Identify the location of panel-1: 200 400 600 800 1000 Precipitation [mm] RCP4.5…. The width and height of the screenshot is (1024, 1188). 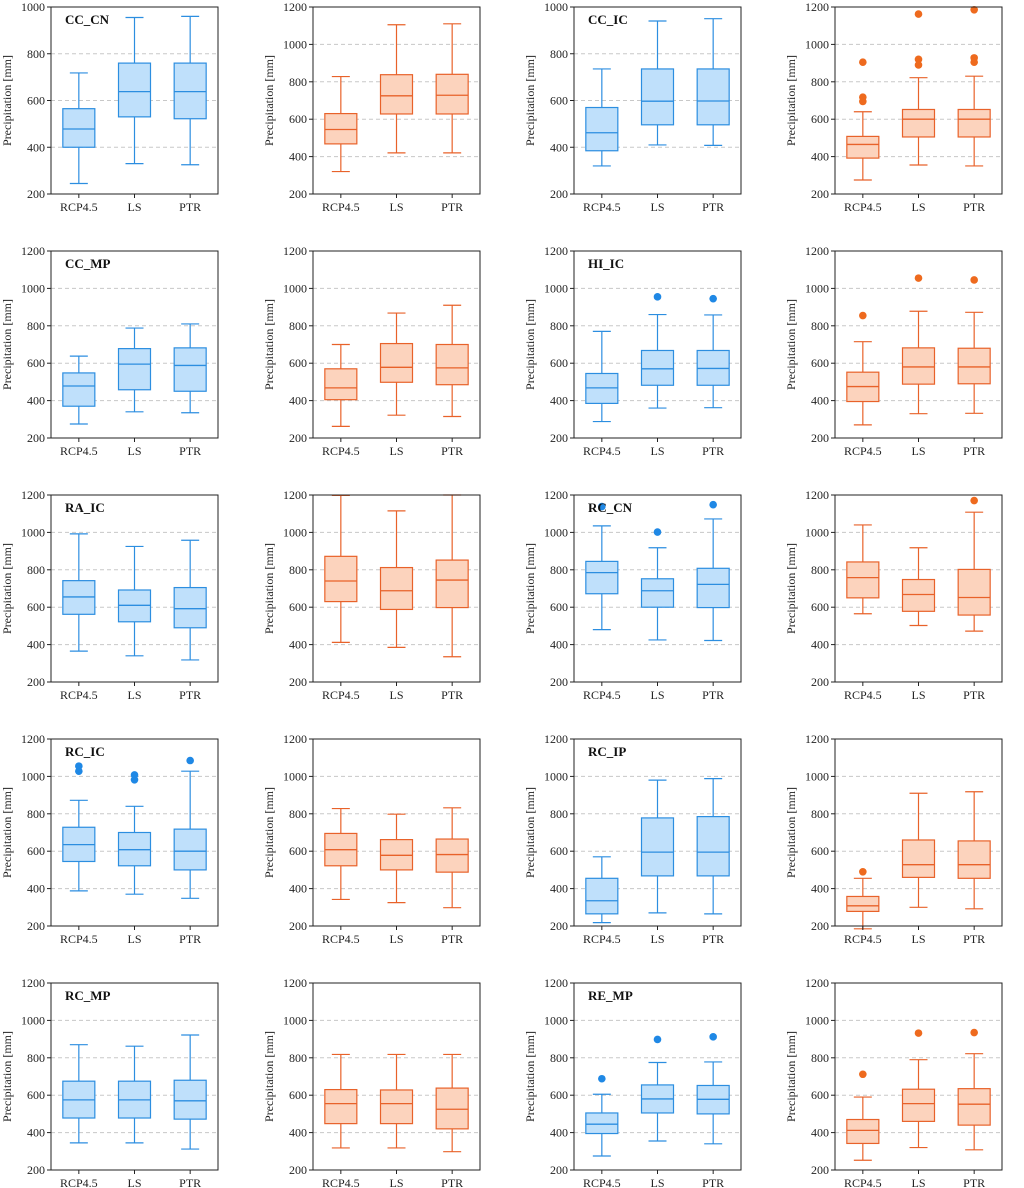
(109, 107).